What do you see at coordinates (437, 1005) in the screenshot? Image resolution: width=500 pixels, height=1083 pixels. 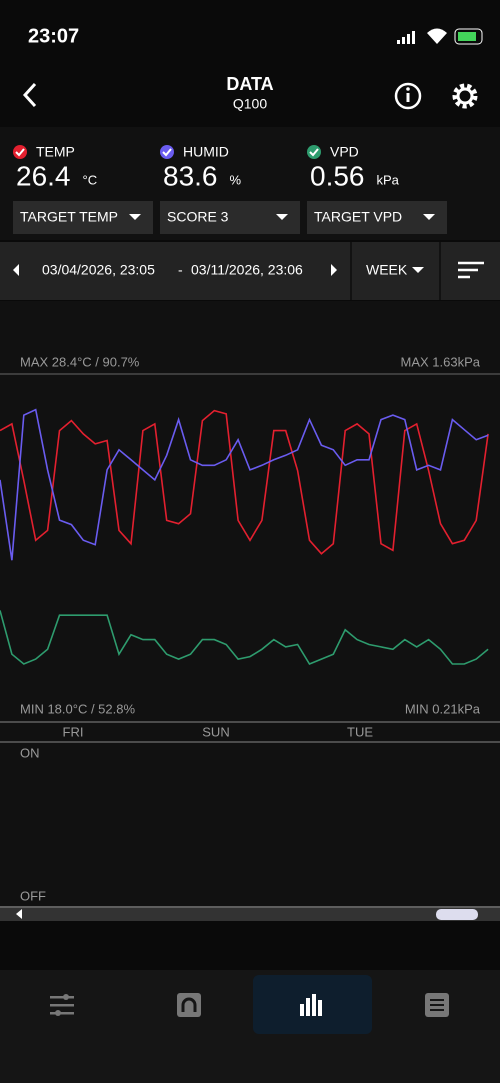 I see `tab-menu` at bounding box center [437, 1005].